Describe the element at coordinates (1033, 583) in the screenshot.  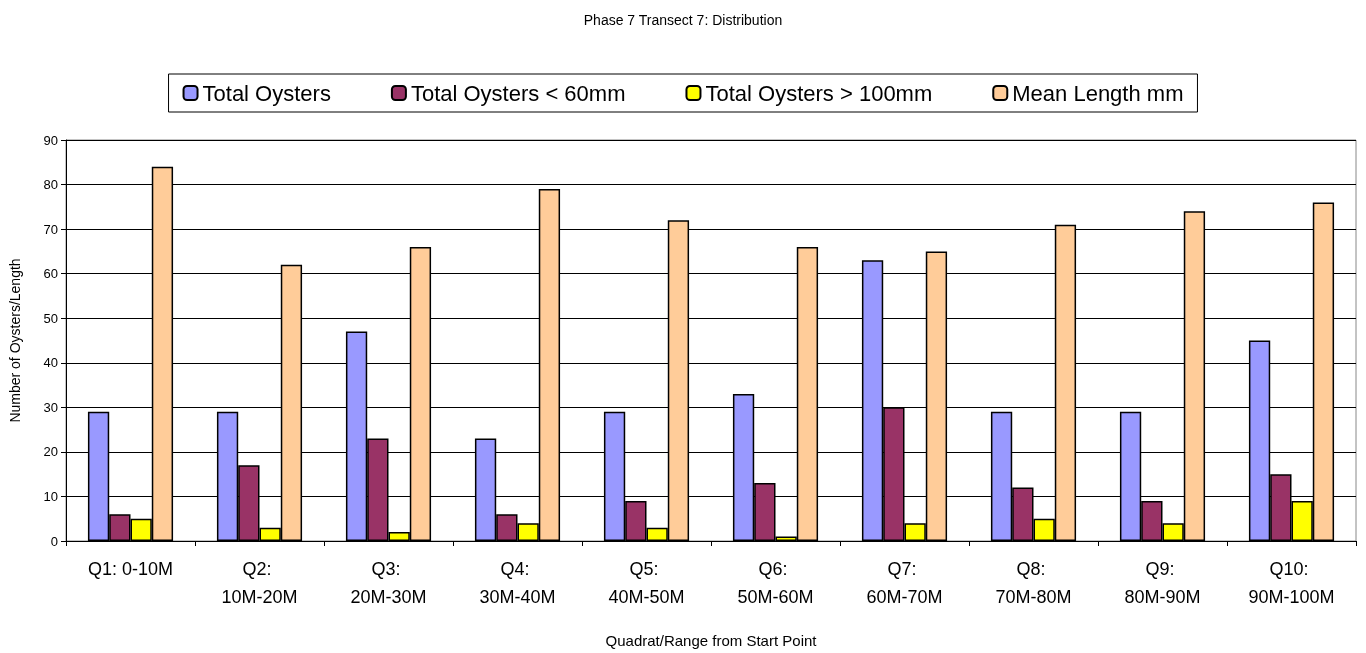
I see `x-tick-label: Q8: 70M-80M` at that location.